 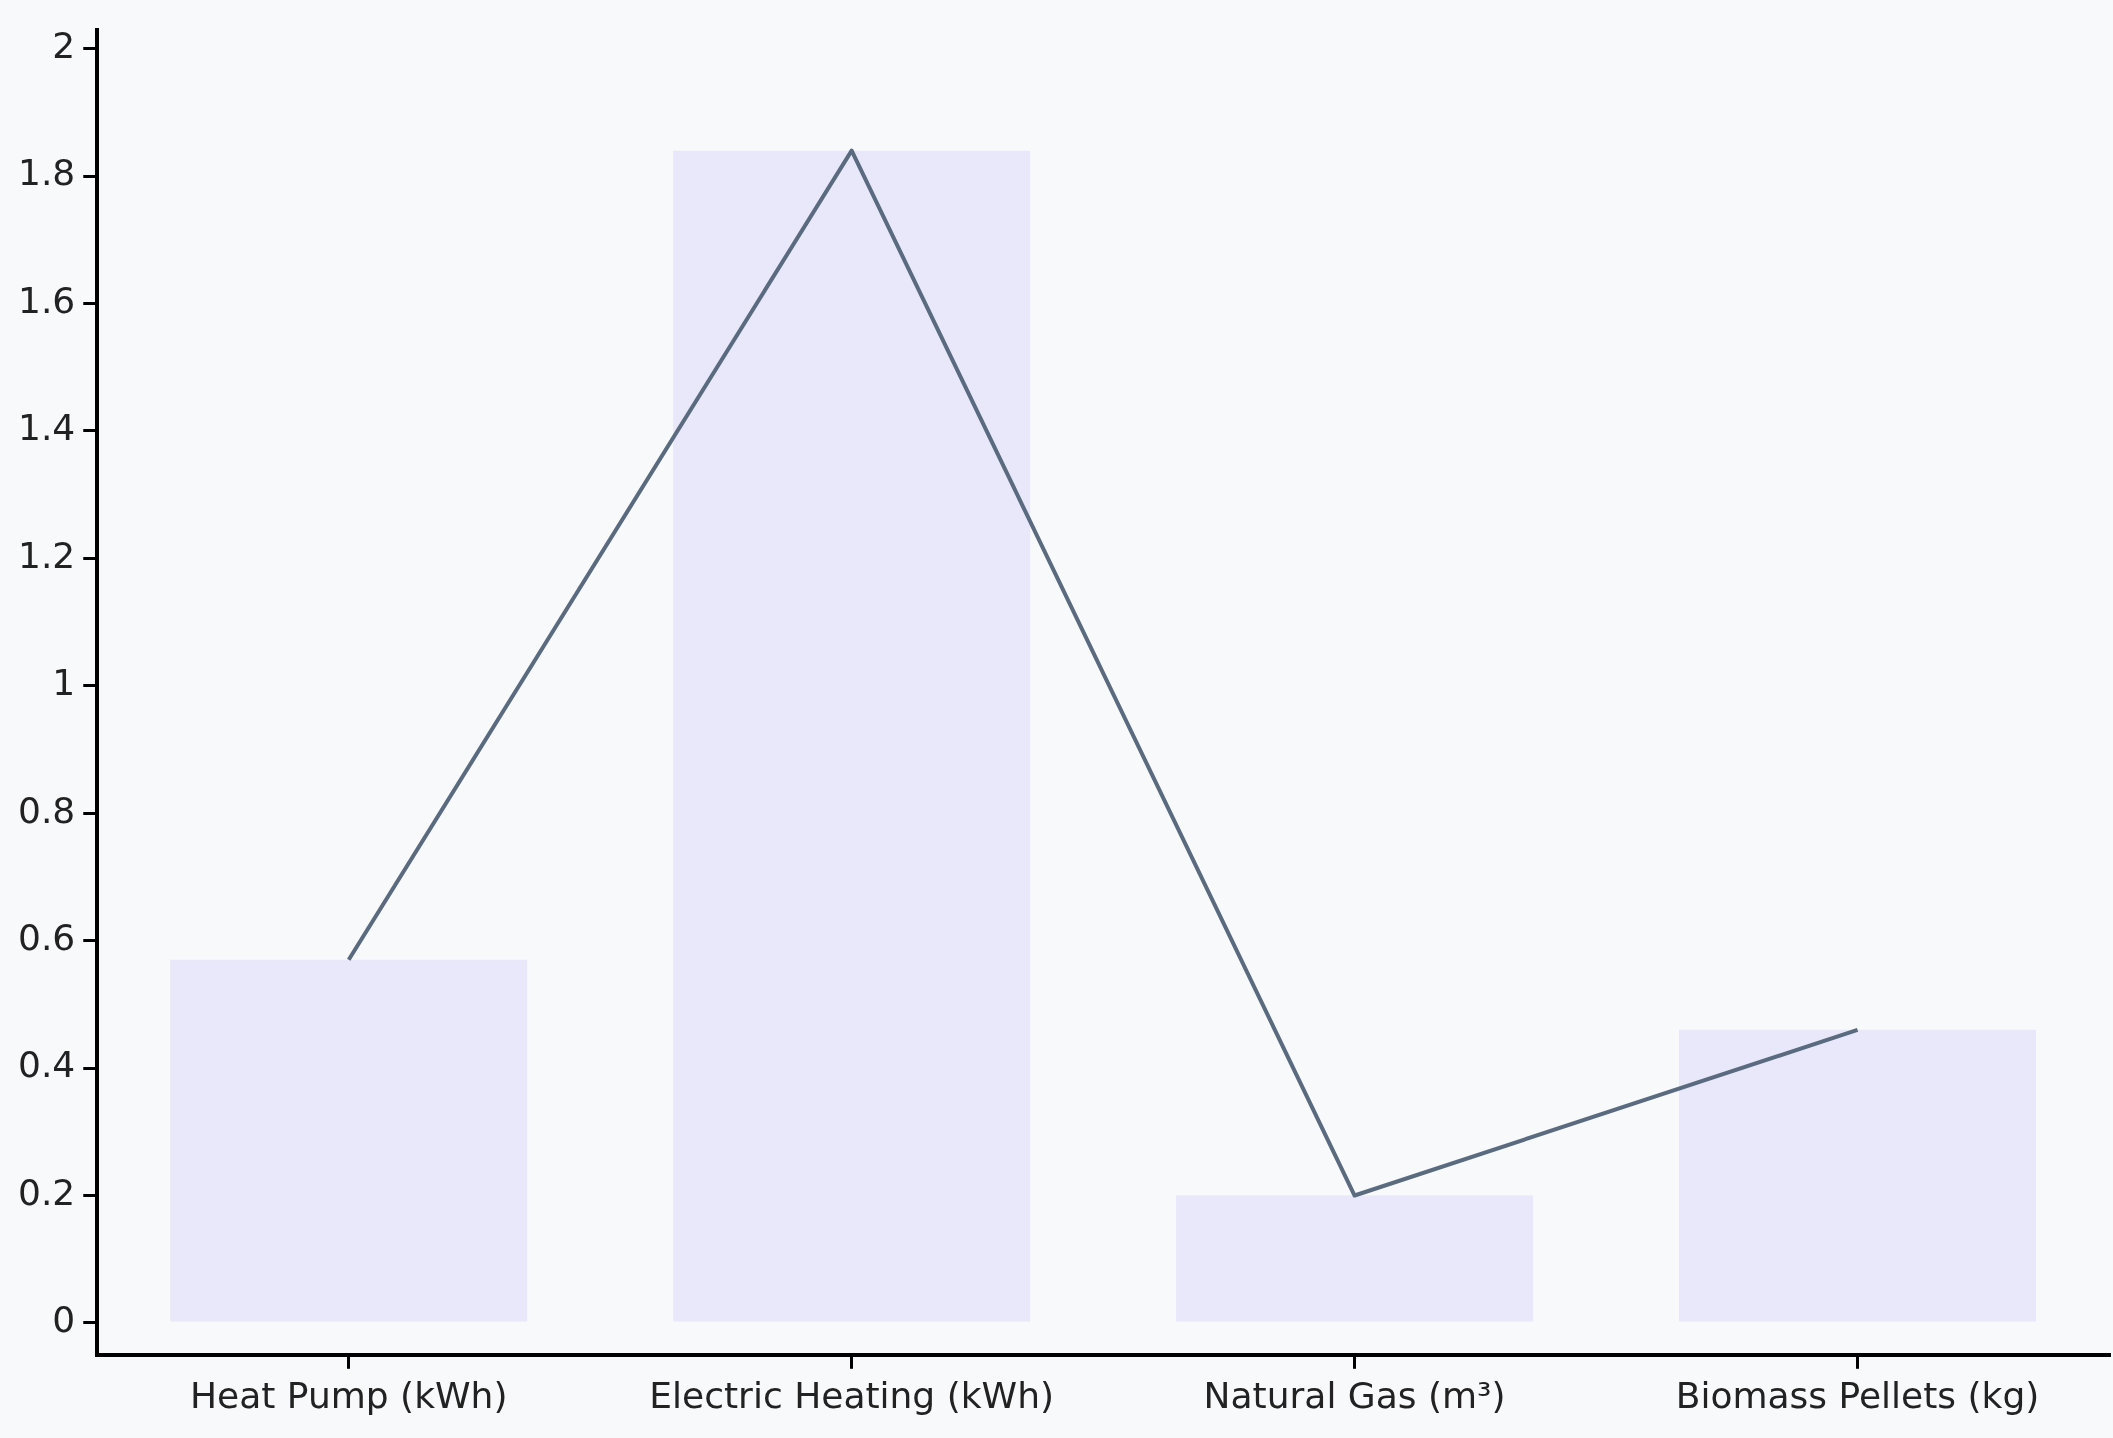 I want to click on y-tick-label: 0.4, so click(x=46, y=1065).